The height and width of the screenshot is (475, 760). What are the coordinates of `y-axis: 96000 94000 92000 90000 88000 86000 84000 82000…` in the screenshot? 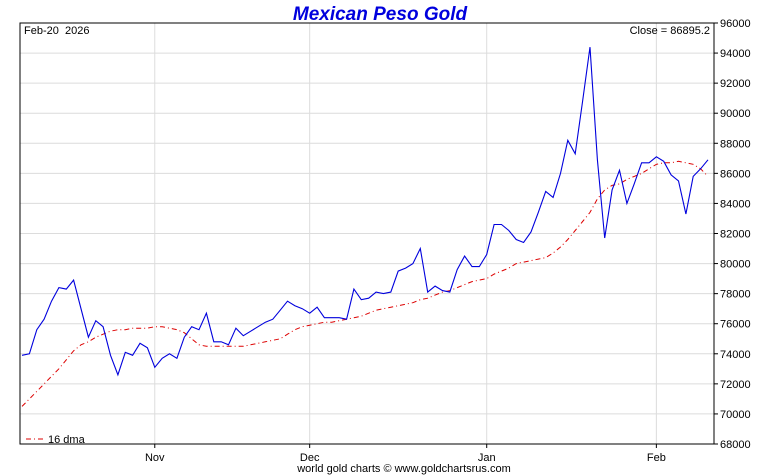 It's located at (732, 234).